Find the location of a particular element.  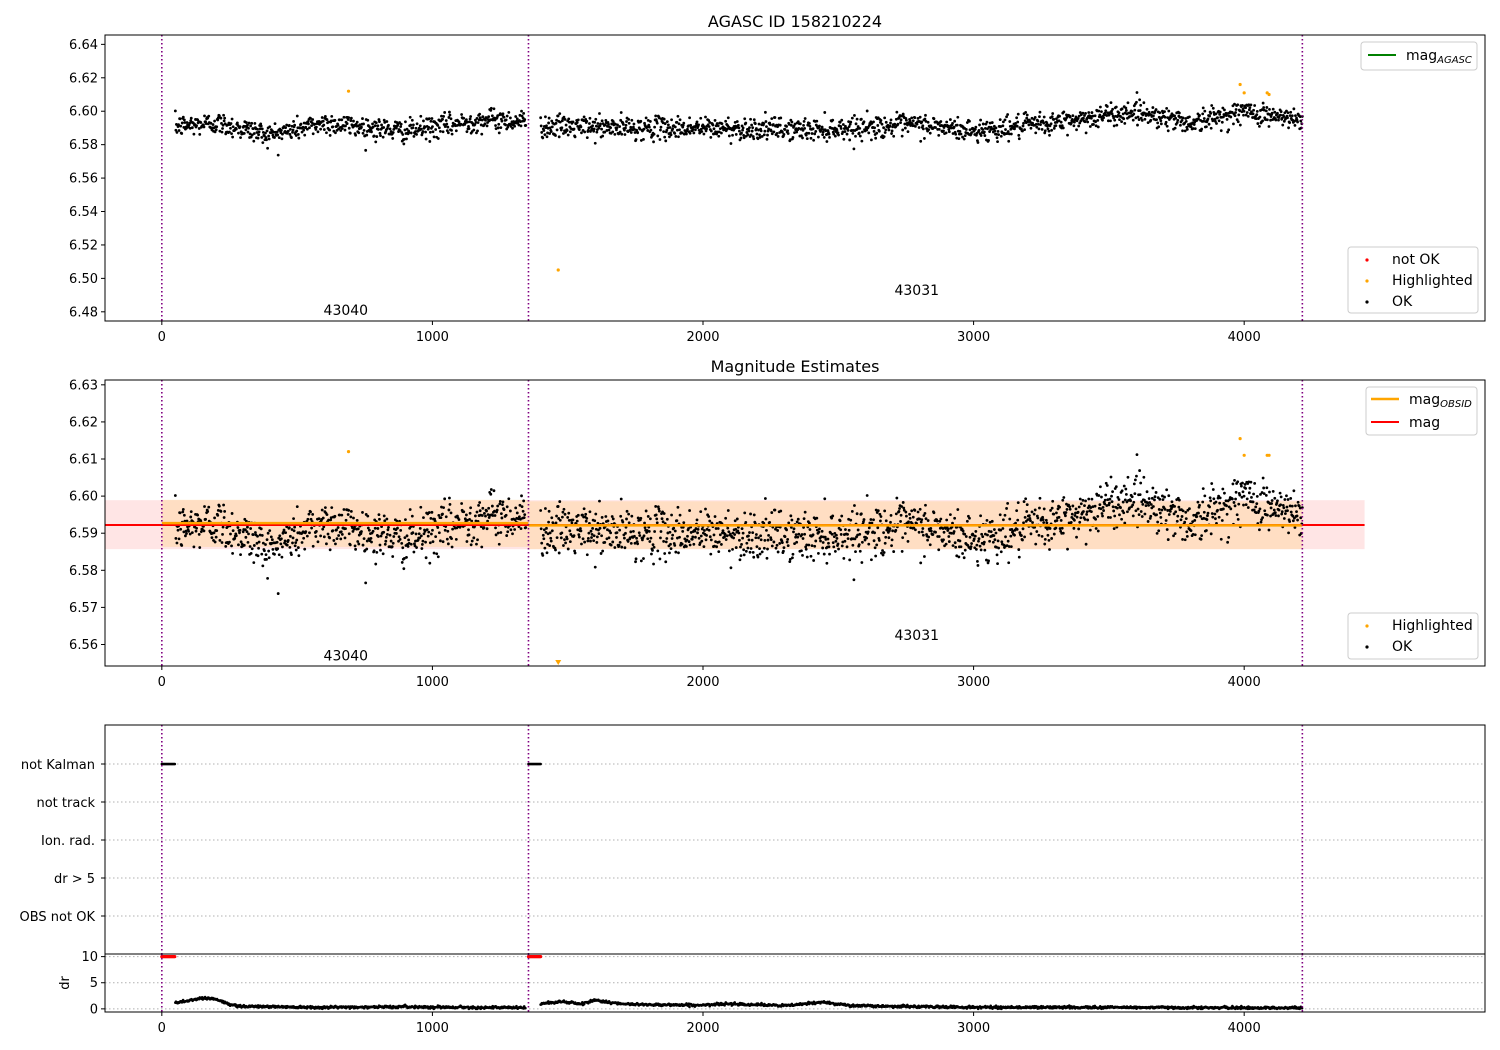

agasc-ytick-label: 6.54 is located at coordinates (83, 212).